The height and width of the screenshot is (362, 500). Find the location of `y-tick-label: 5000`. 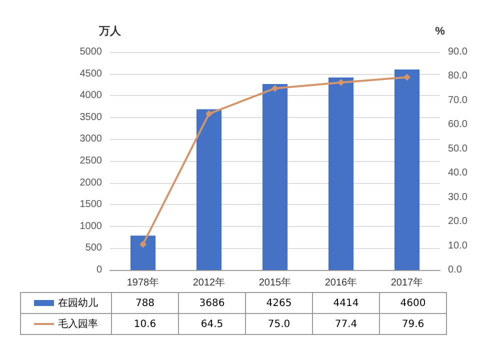

y-tick-label: 5000 is located at coordinates (91, 52).